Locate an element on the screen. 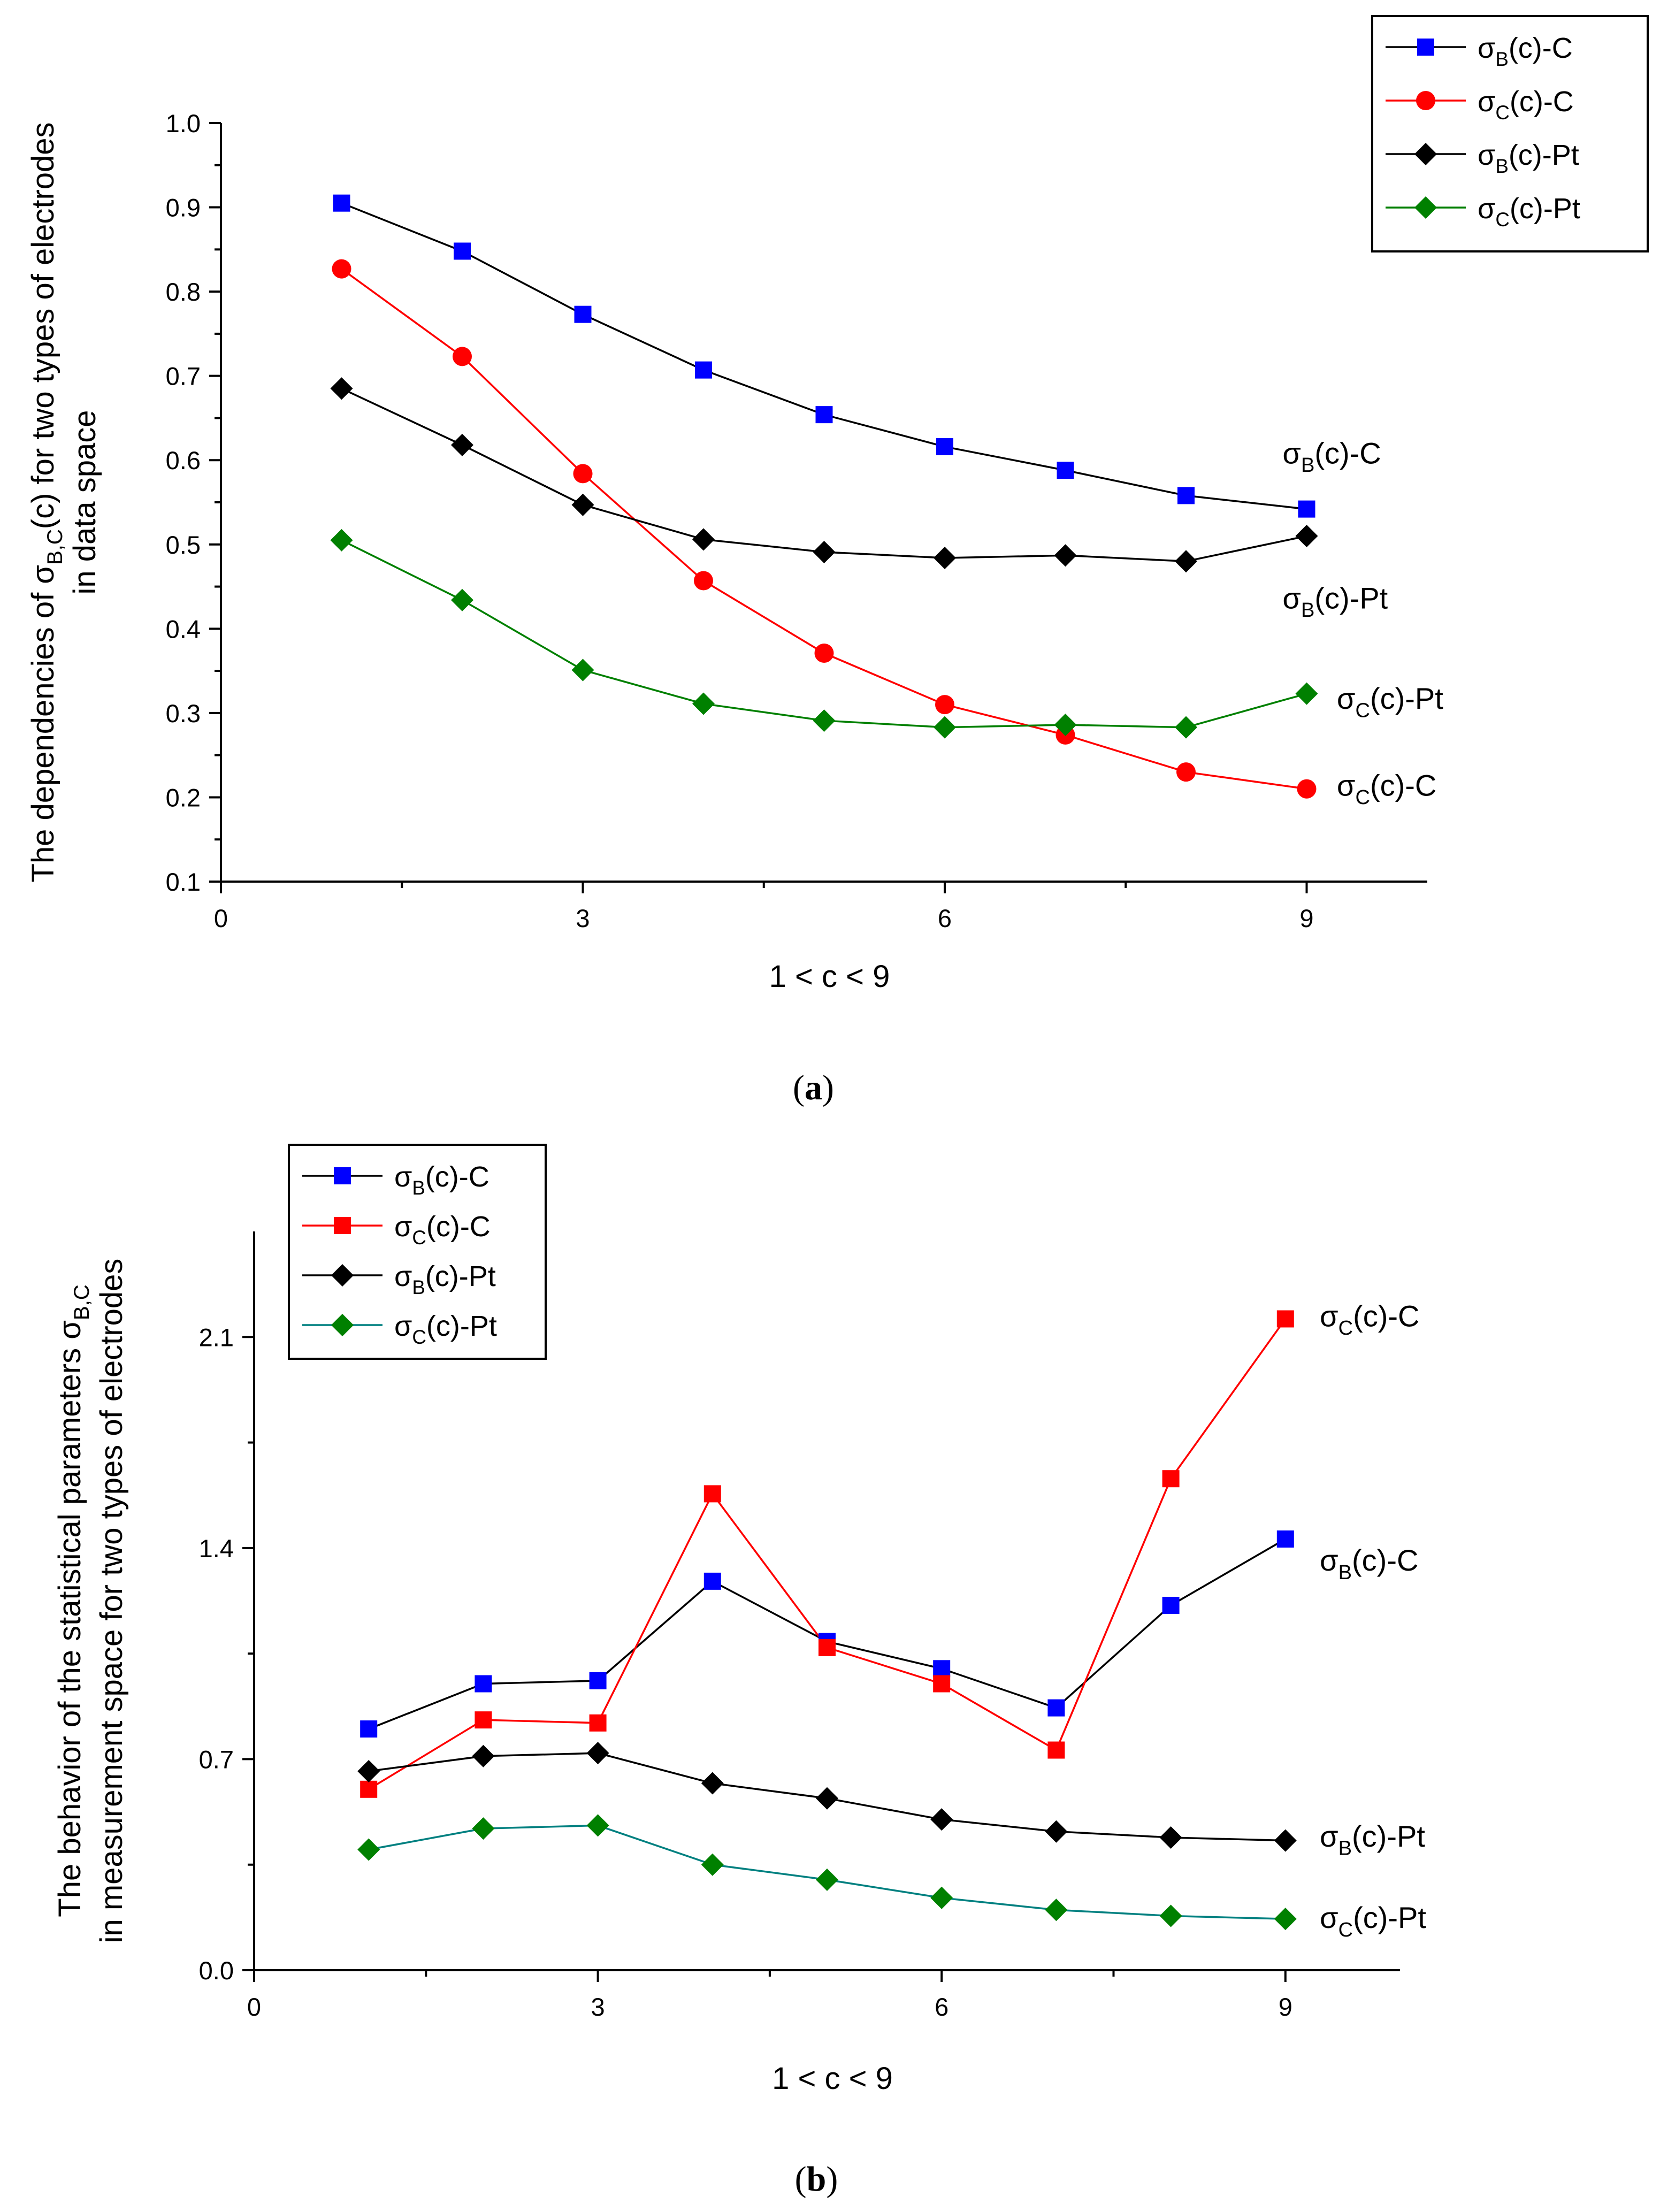 This screenshot has width=1660, height=2212. legend-label: σB(c)-Pt is located at coordinates (1528, 158).